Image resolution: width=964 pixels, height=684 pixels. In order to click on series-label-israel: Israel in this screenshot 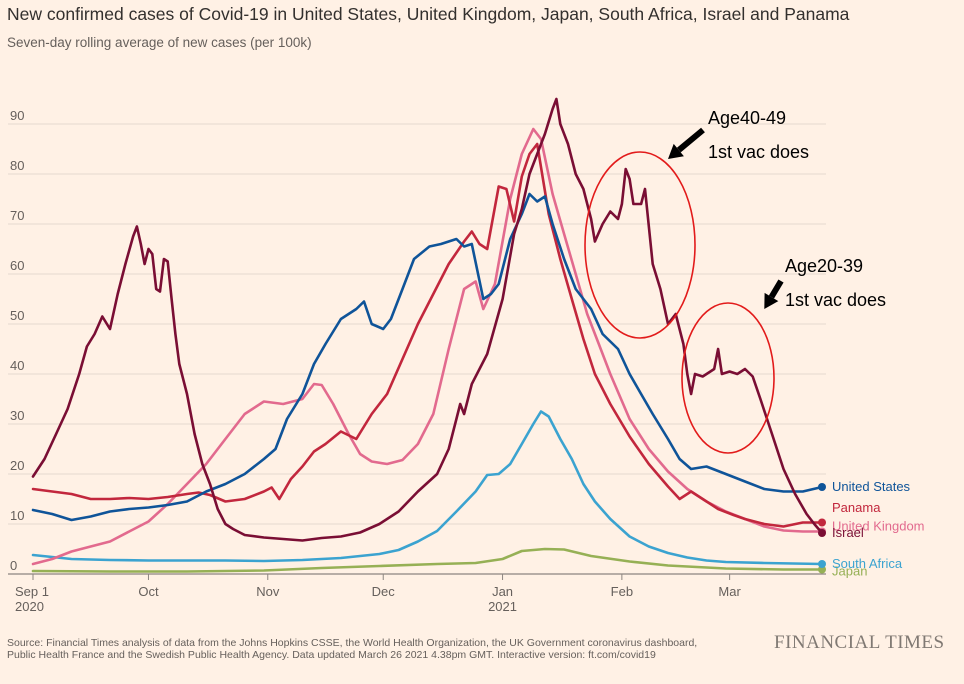, I will do `click(848, 532)`.